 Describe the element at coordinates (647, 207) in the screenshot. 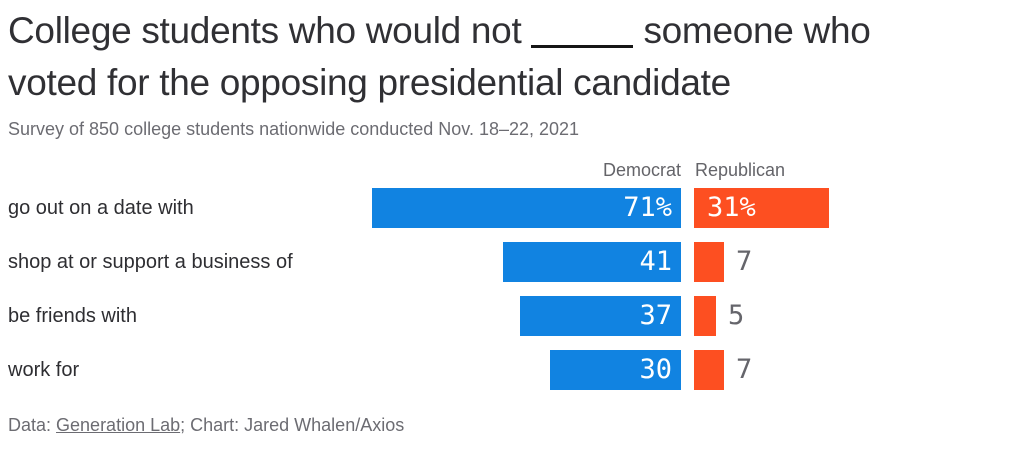

I see `democrat-value-label: 71%` at that location.